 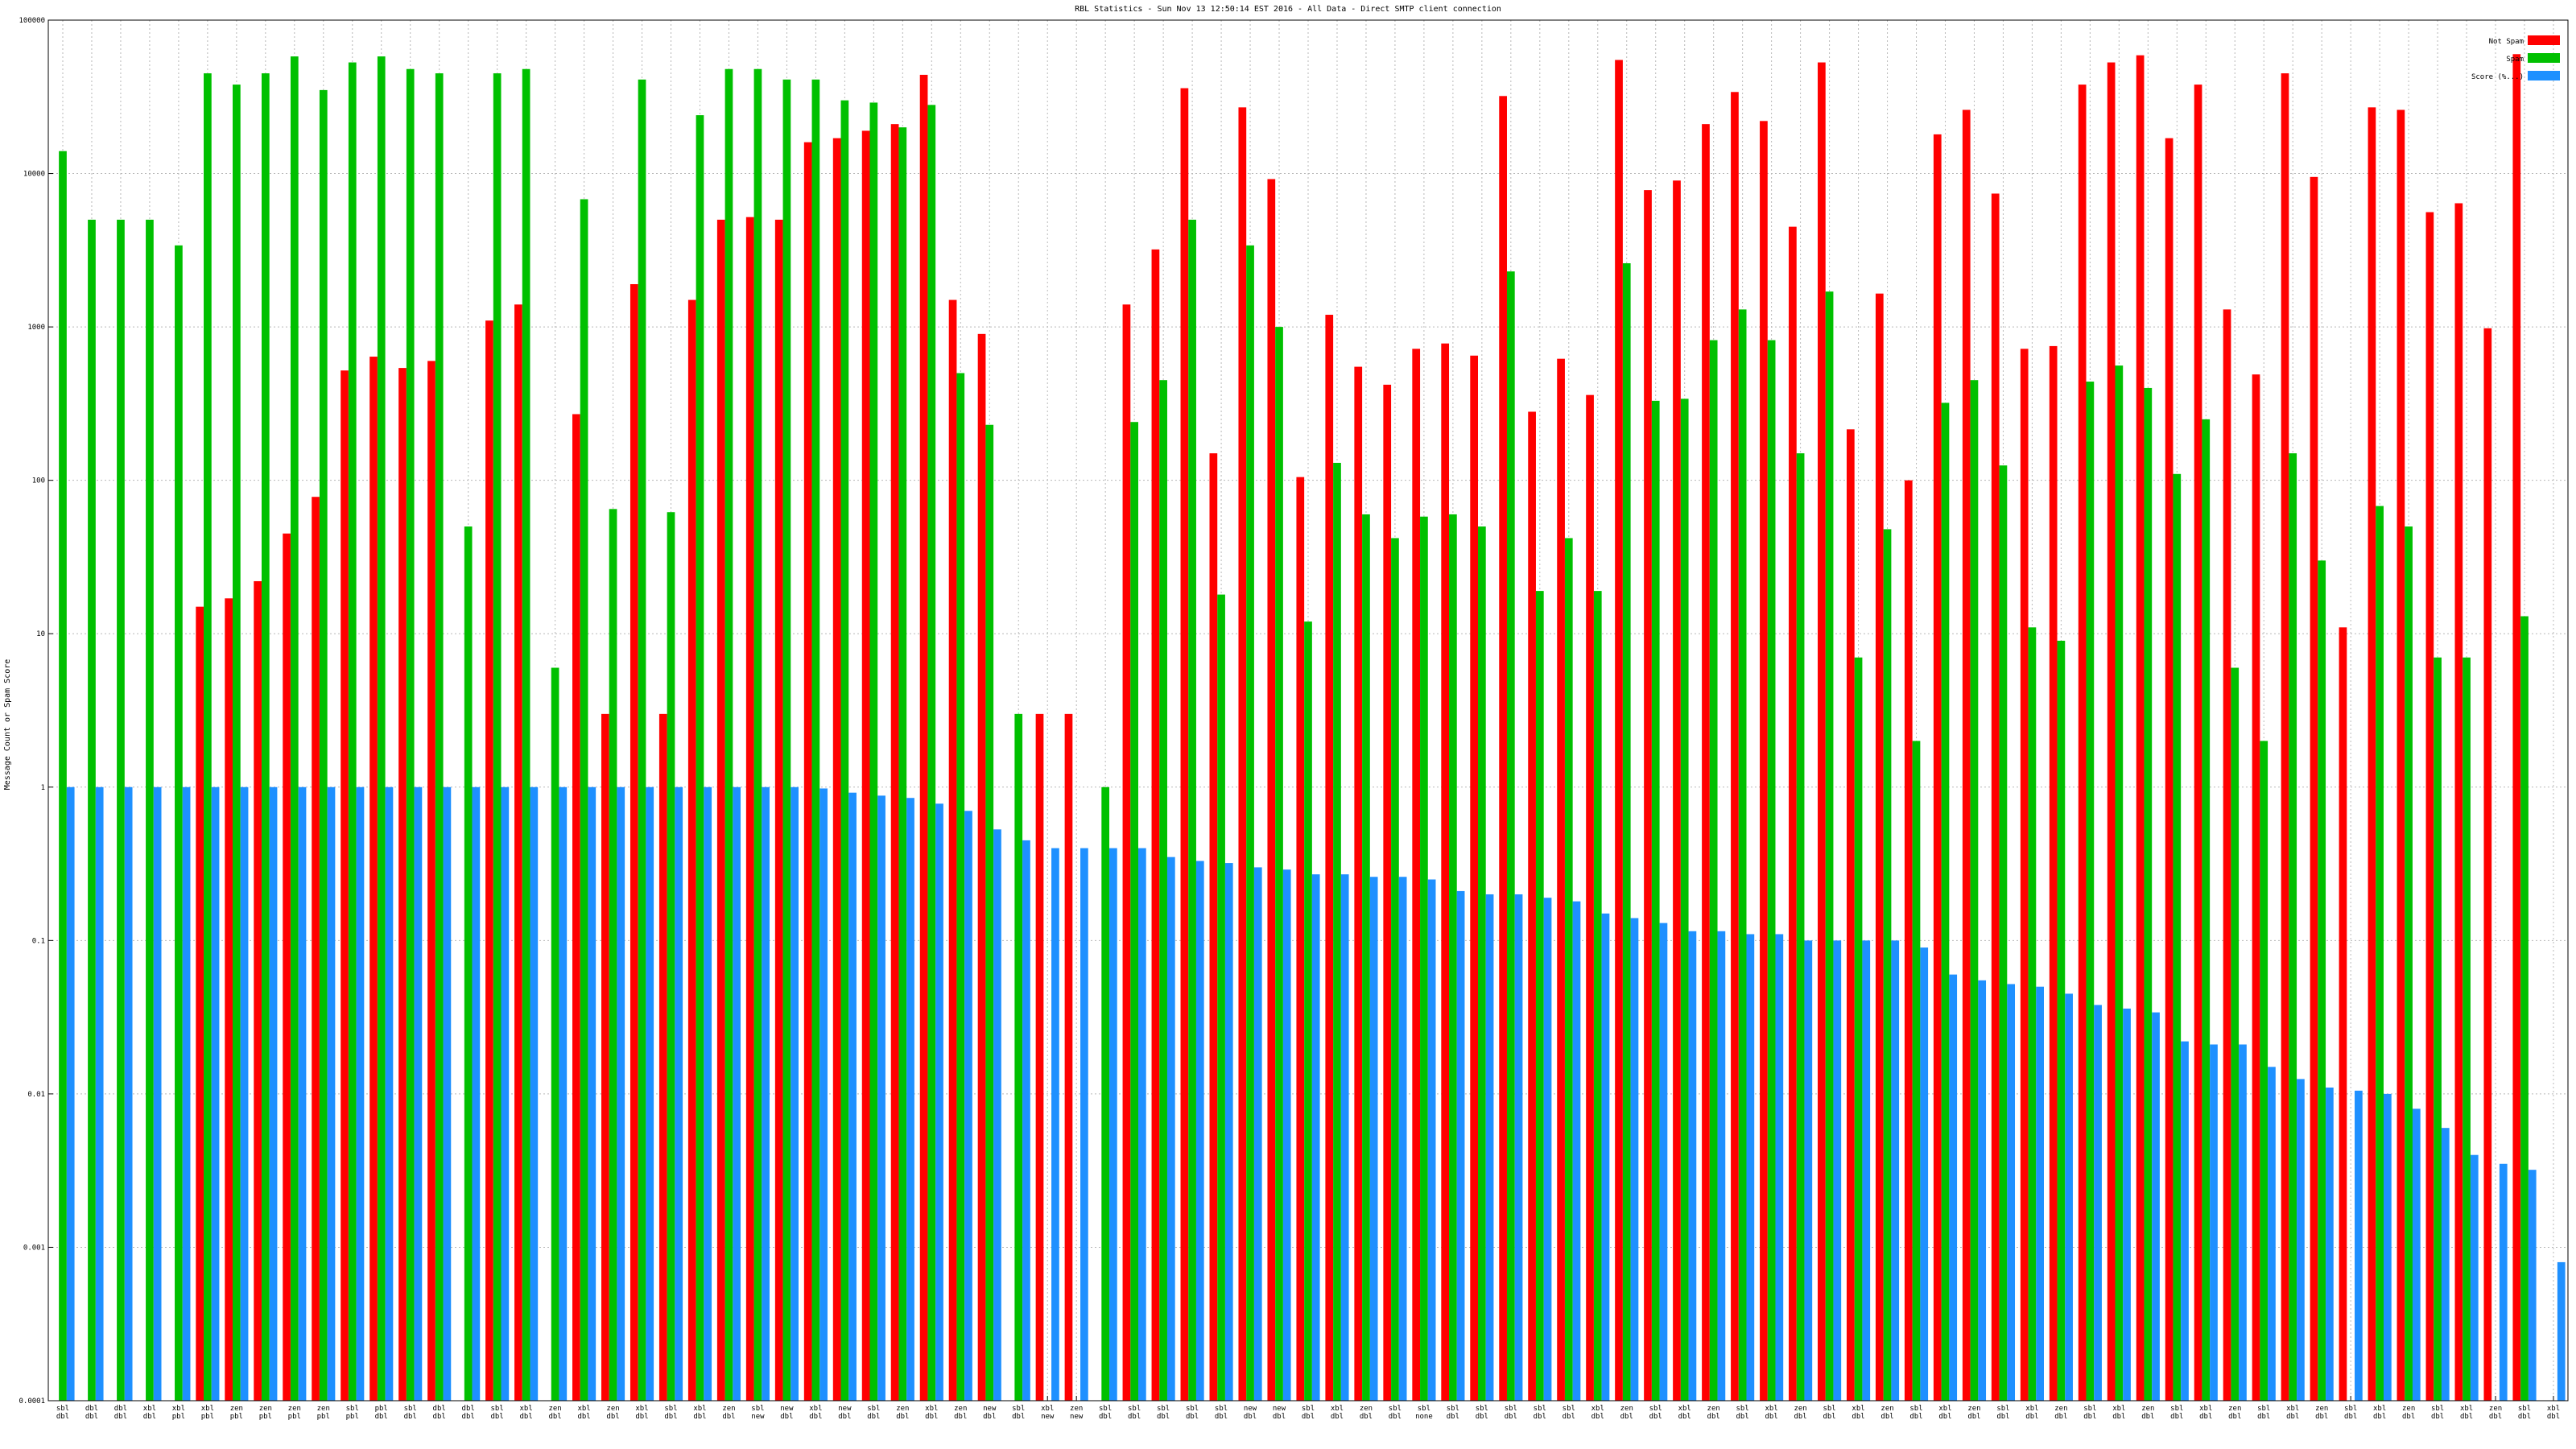 I want to click on y-tick-label: 0.0001, so click(x=32, y=1401).